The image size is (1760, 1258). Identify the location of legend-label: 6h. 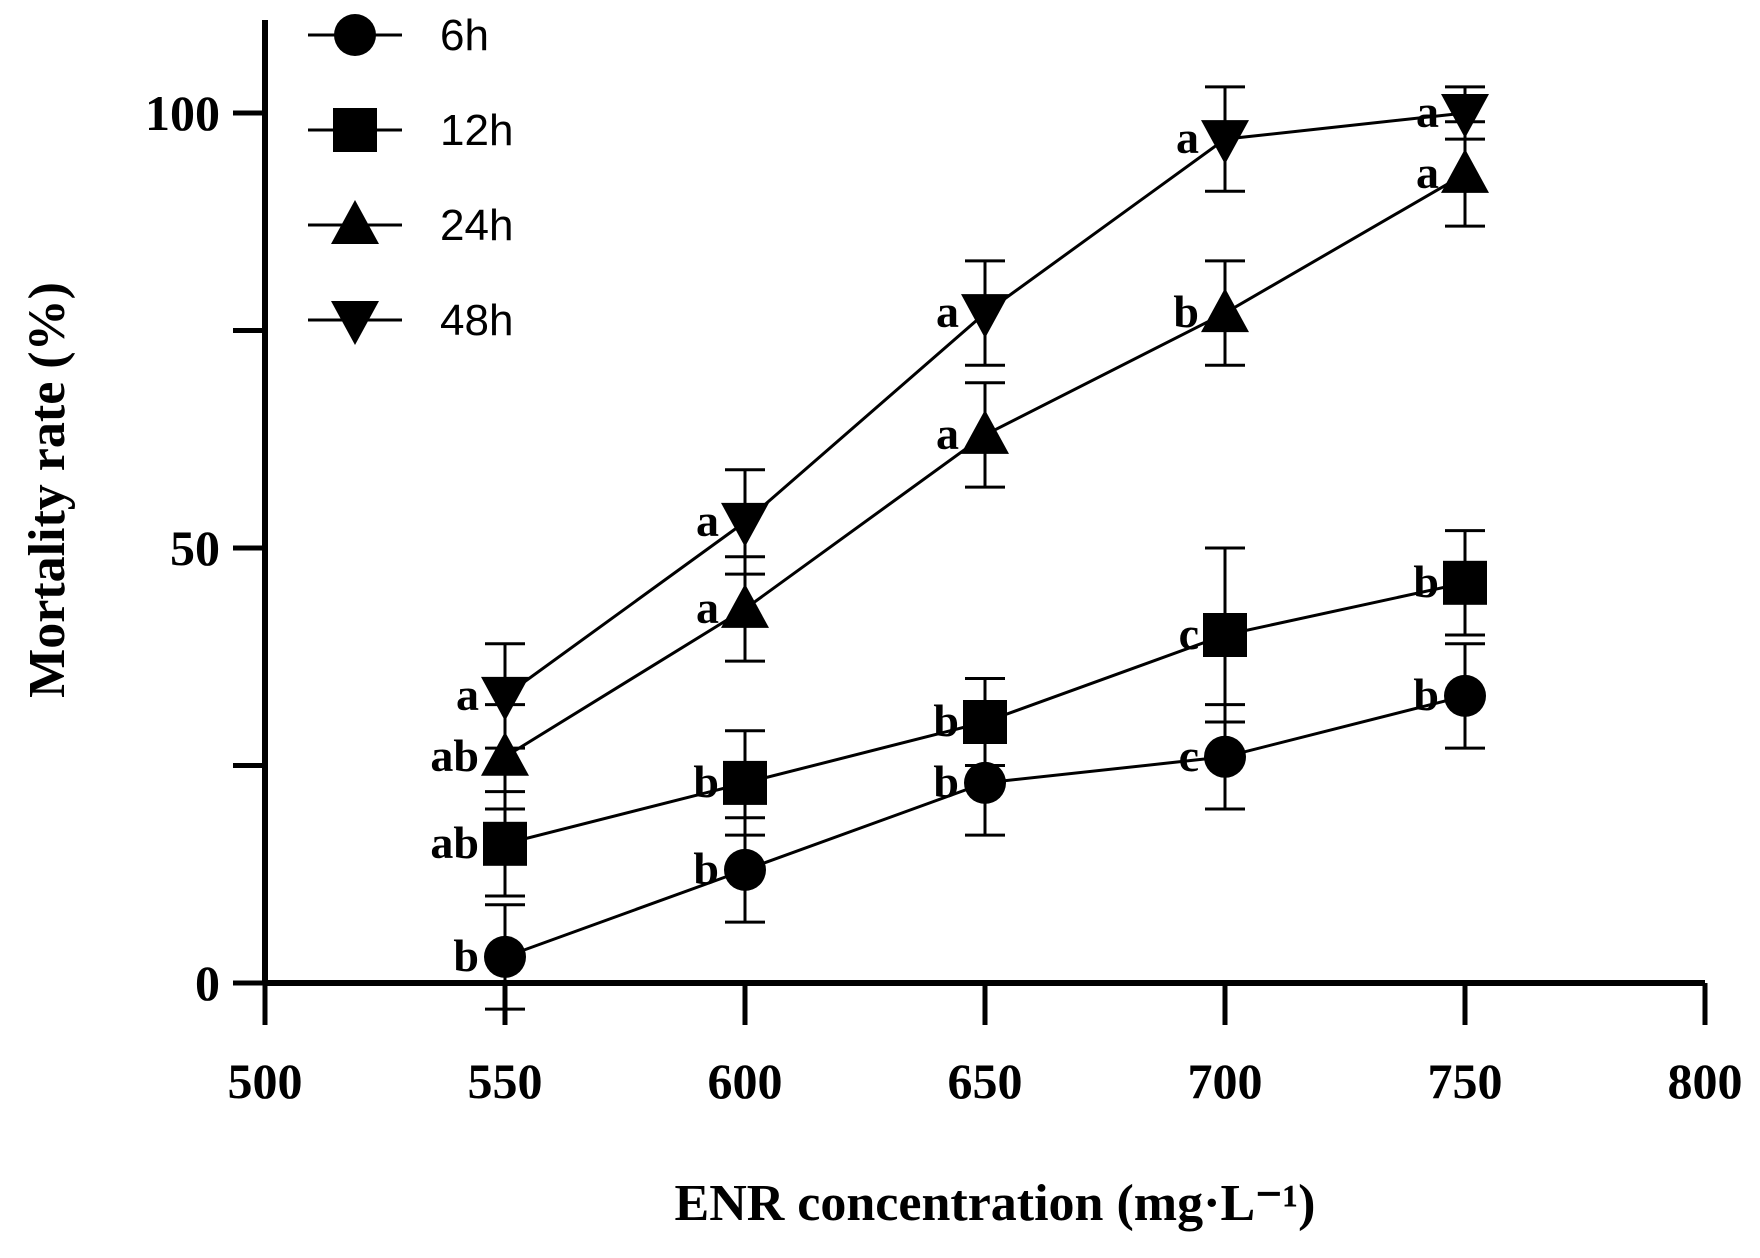
(464, 35).